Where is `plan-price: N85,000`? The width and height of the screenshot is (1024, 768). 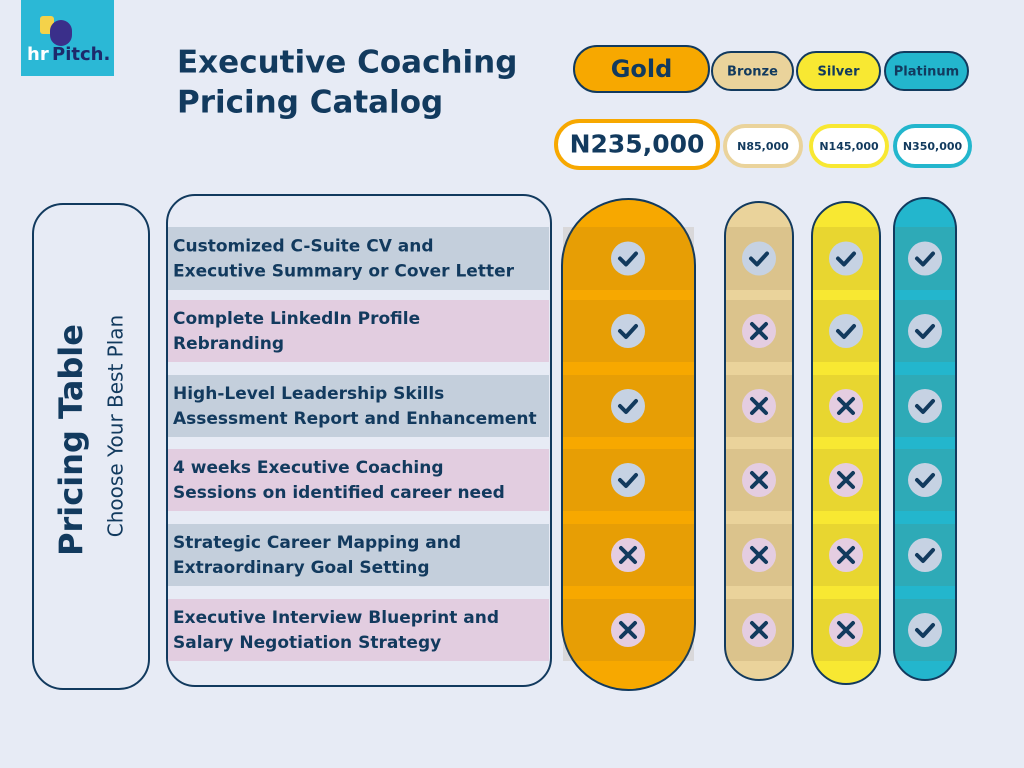 plan-price: N85,000 is located at coordinates (763, 146).